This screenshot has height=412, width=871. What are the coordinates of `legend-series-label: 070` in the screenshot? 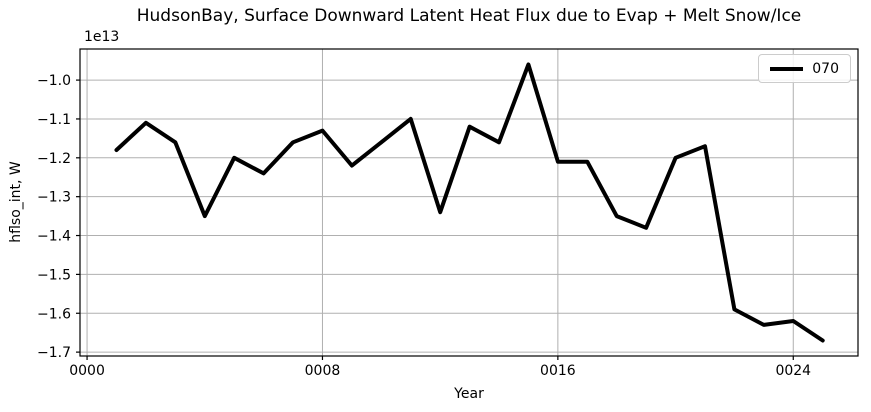 It's located at (825, 68).